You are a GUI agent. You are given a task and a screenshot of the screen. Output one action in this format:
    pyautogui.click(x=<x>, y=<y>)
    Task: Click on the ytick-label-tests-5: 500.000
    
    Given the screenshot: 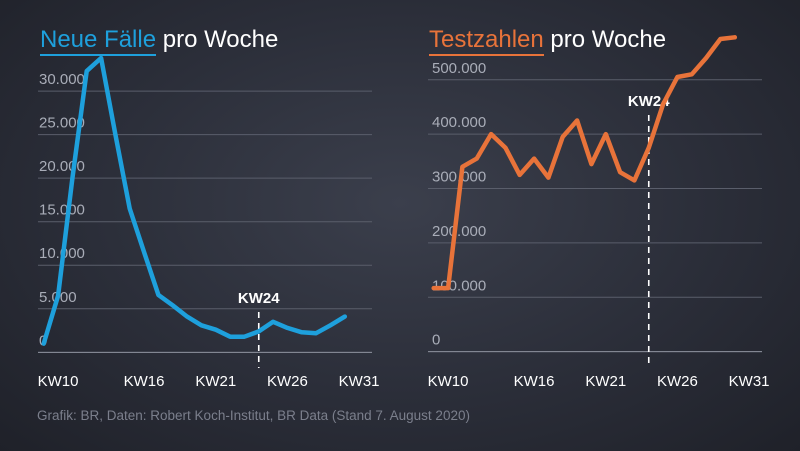 What is the action you would take?
    pyautogui.click(x=459, y=68)
    